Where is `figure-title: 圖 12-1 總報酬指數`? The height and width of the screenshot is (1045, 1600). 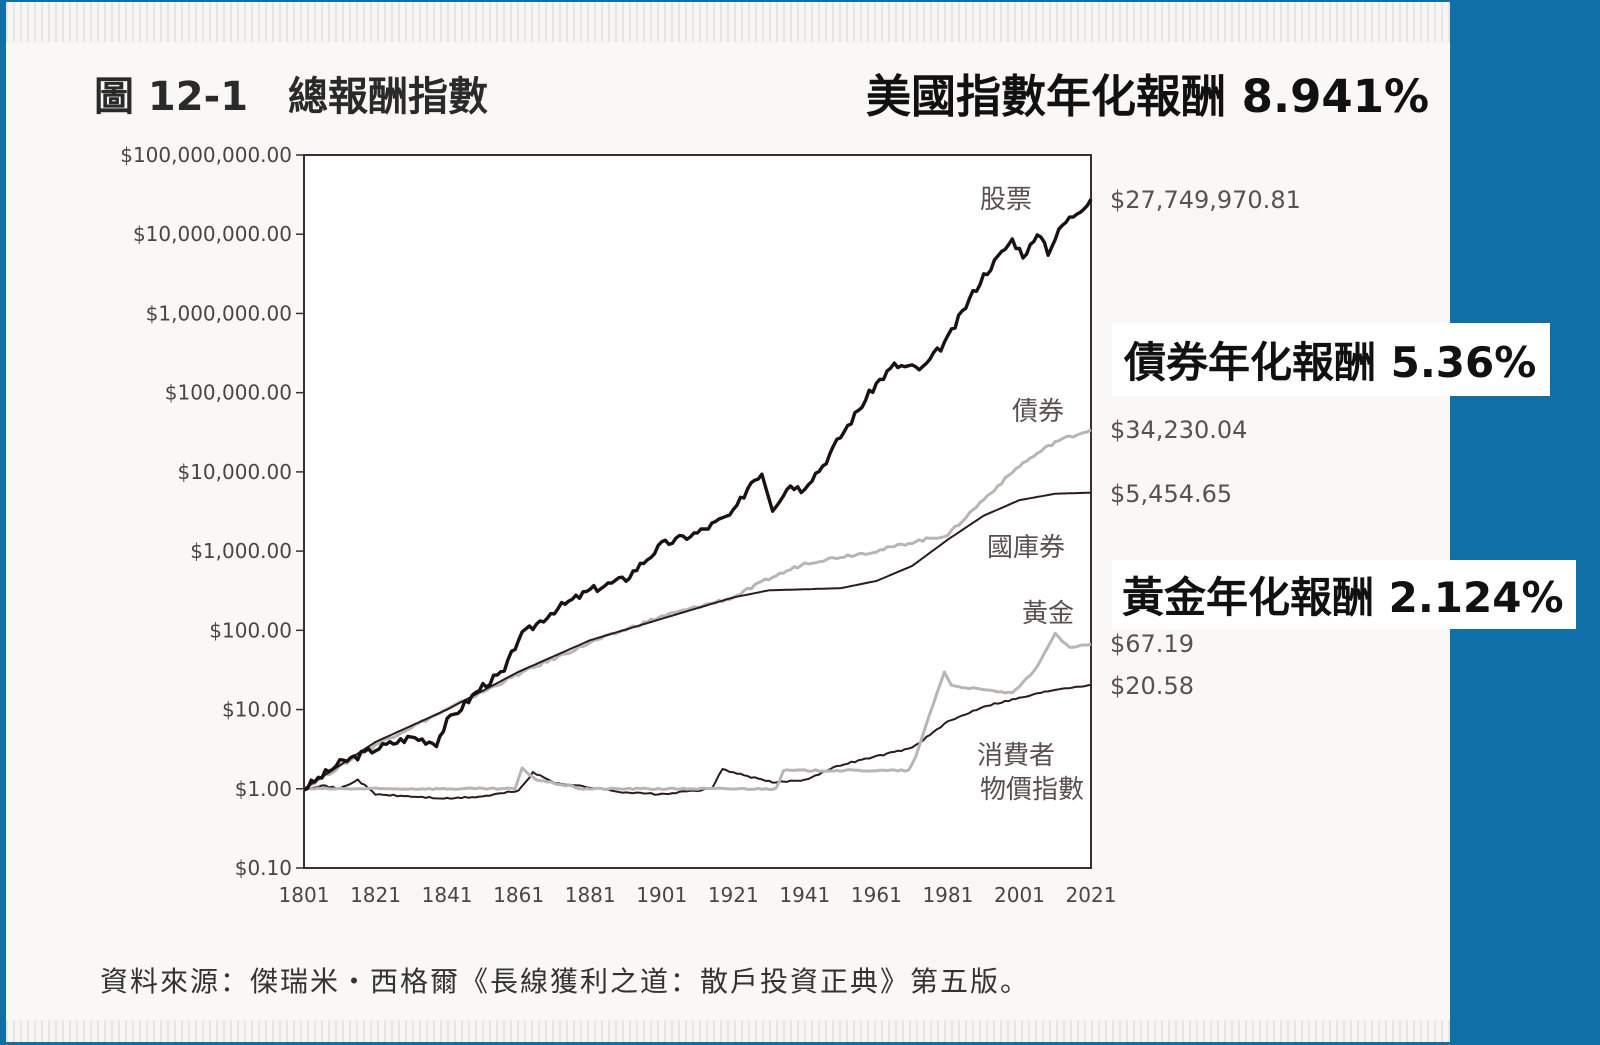
figure-title: 圖 12-1 總報酬指數 is located at coordinates (291, 97).